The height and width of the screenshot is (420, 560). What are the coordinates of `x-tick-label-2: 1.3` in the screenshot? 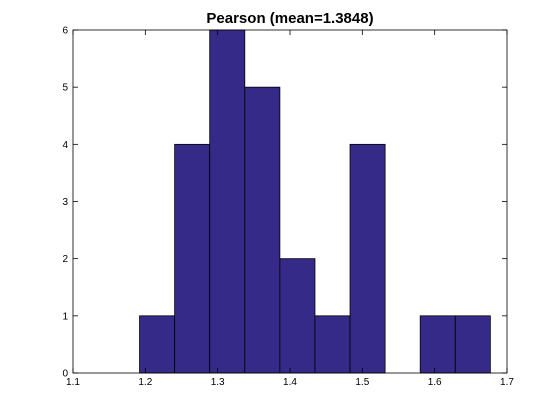 It's located at (218, 382).